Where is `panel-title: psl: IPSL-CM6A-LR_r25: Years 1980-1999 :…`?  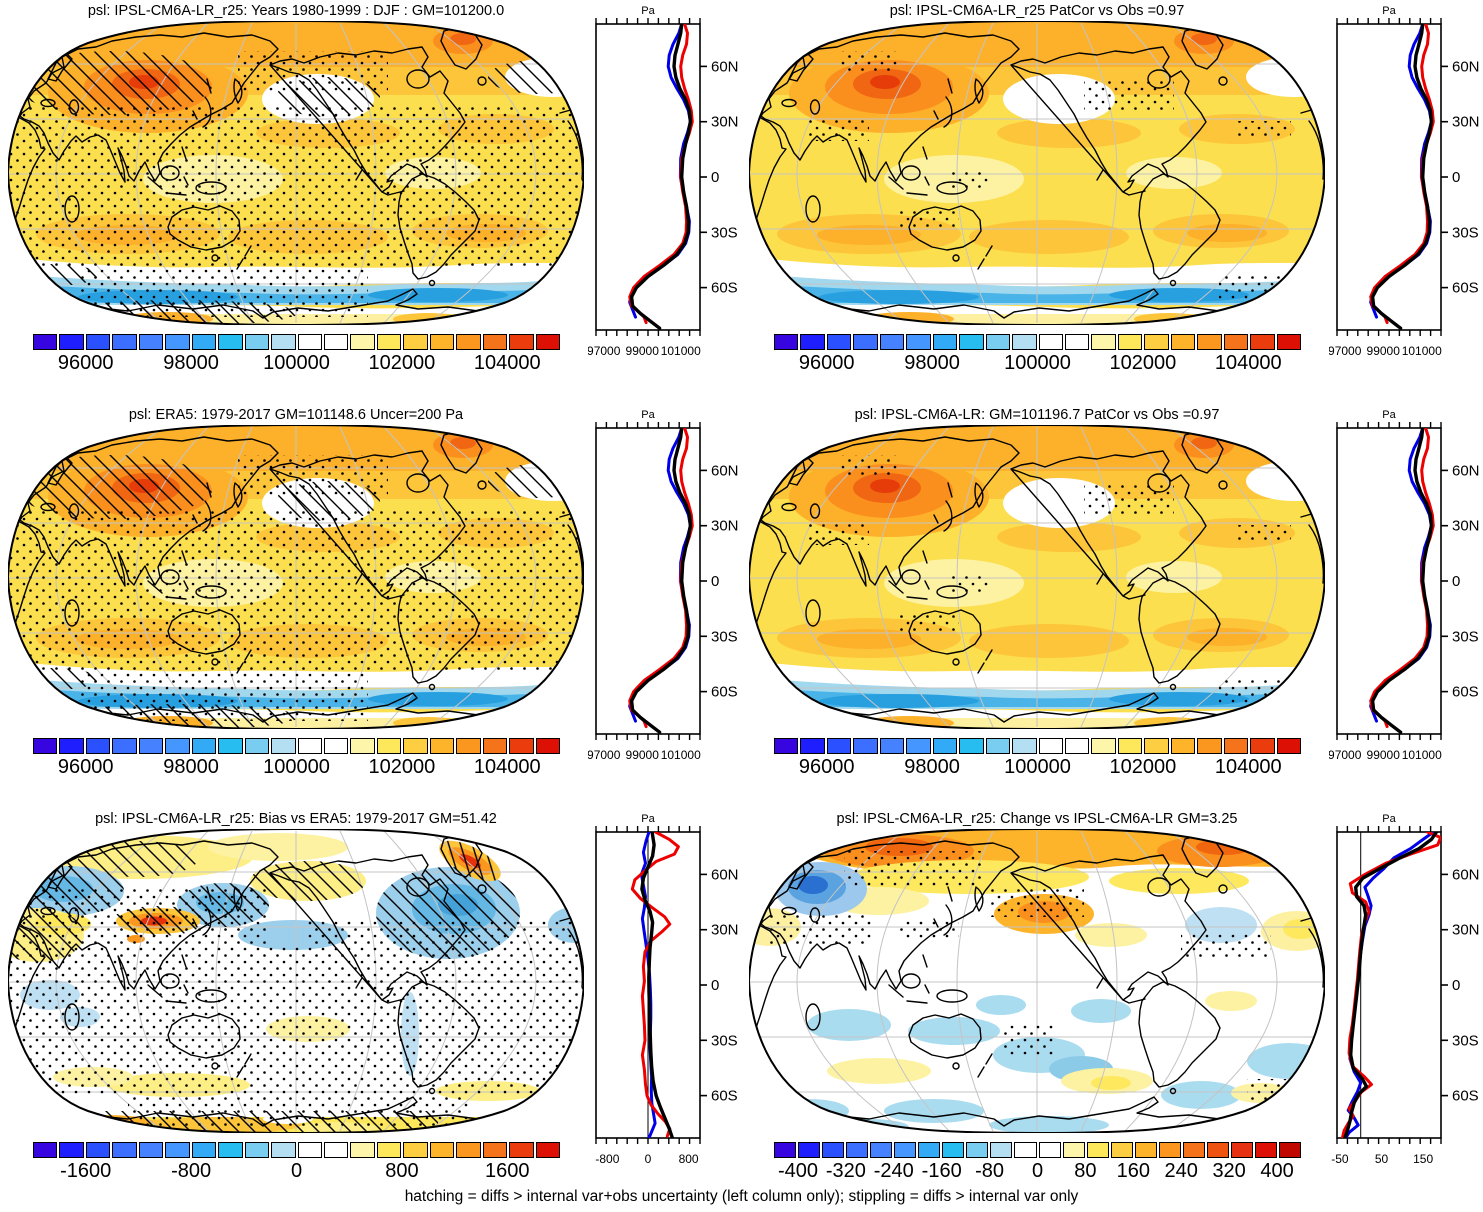
panel-title: psl: IPSL-CM6A-LR_r25: Years 1980-1999 :… is located at coordinates (296, 11).